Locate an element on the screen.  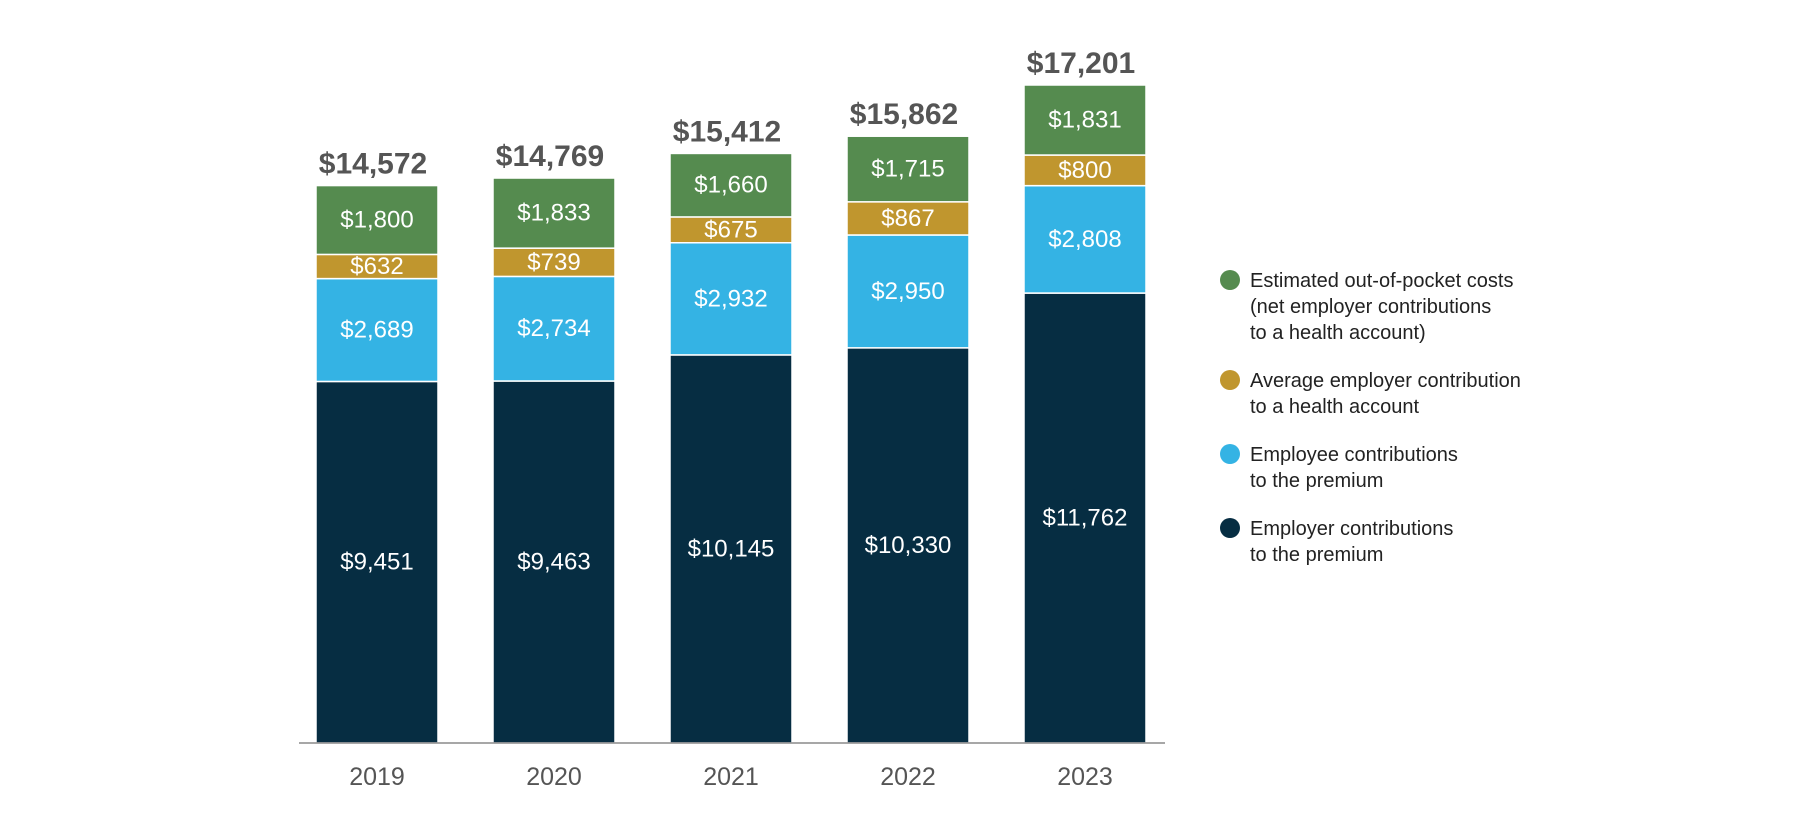
total-label-2023: $17,201 is located at coordinates (1081, 63).